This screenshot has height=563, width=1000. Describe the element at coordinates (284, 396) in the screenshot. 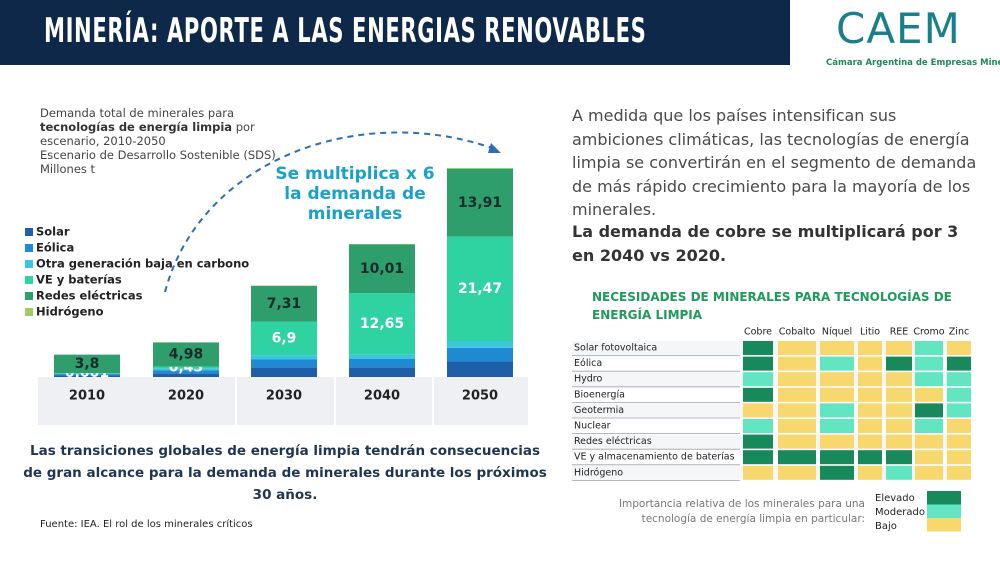

I see `x-tick-label: 2030` at that location.